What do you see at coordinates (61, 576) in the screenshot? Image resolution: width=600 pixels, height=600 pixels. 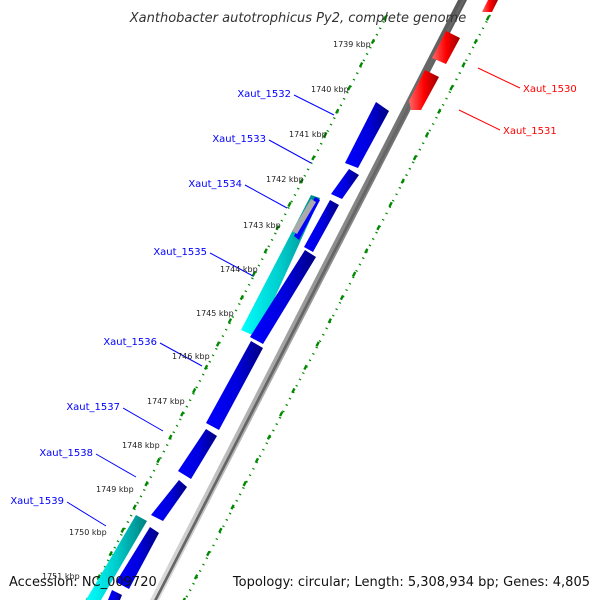 I see `tick-label: 1751 kbp` at bounding box center [61, 576].